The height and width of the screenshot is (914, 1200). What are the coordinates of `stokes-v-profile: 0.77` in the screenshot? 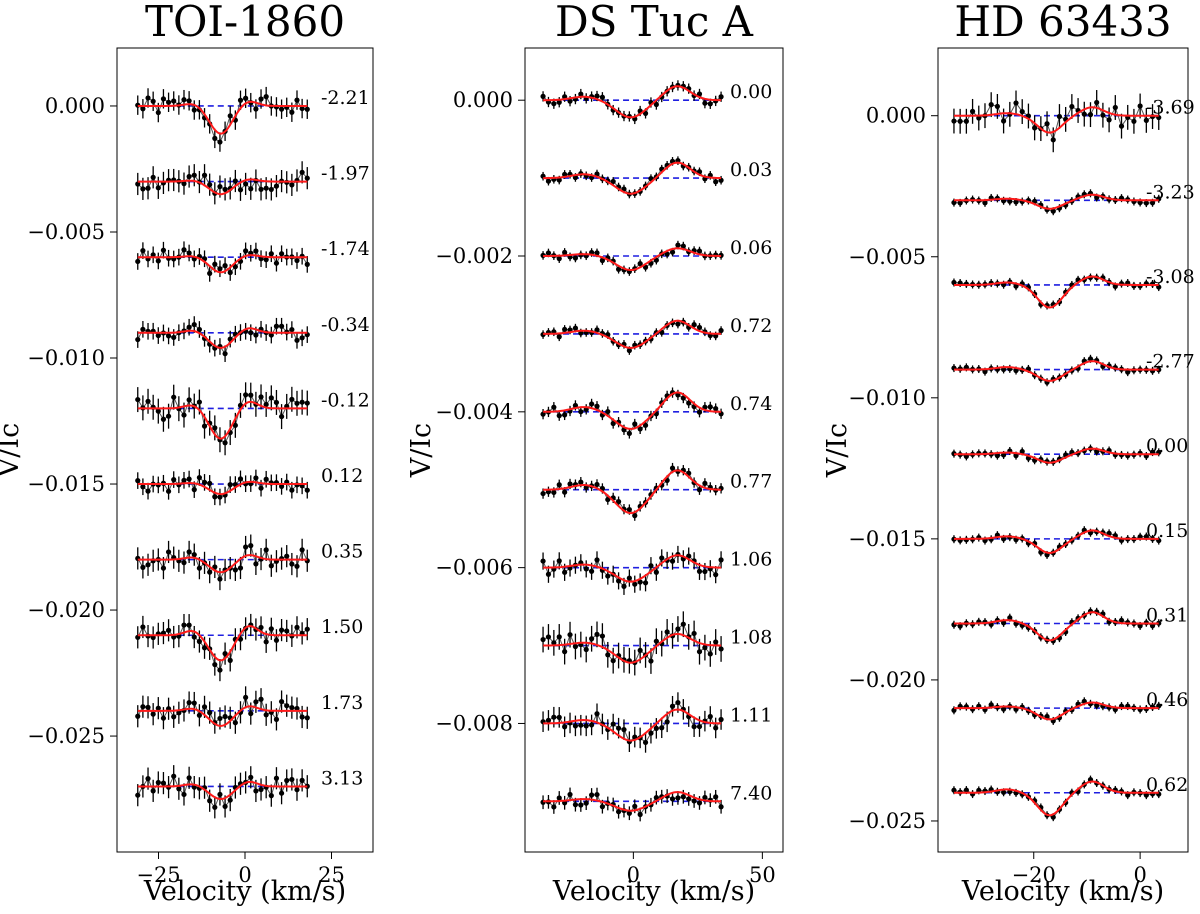 It's located at (656, 491).